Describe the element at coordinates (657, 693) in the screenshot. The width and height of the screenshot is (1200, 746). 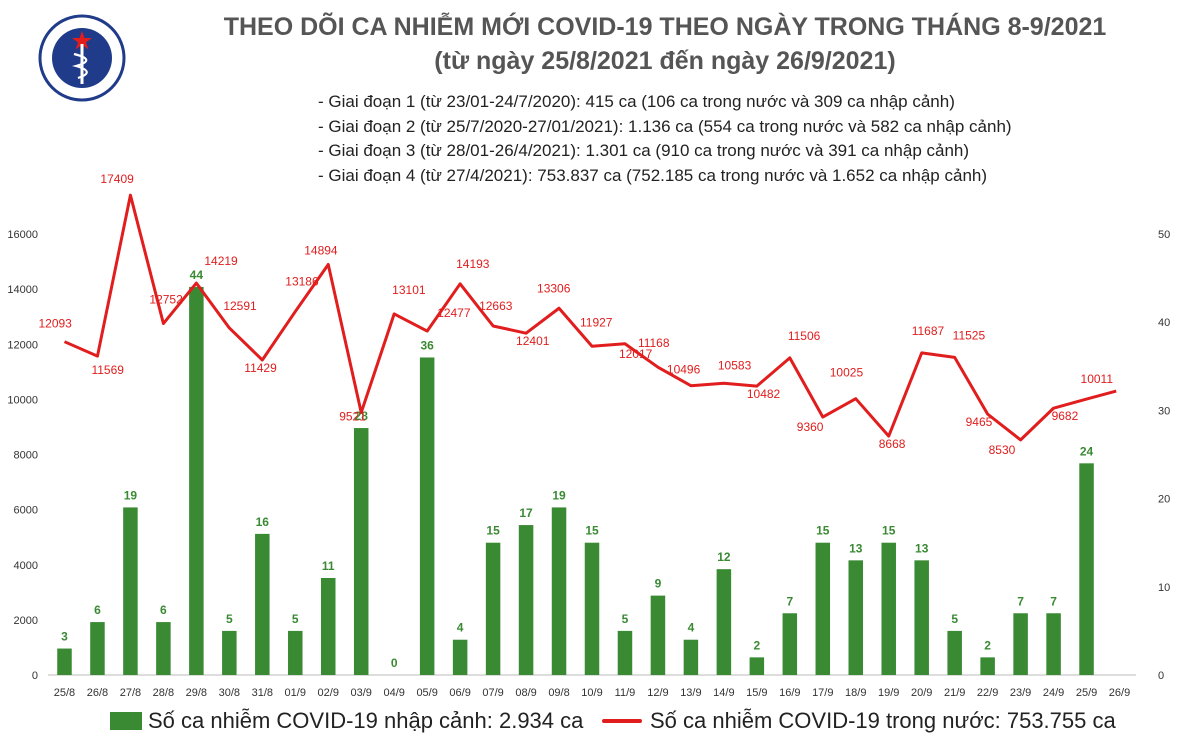
I see `x-axis-tick-18: 12/9` at that location.